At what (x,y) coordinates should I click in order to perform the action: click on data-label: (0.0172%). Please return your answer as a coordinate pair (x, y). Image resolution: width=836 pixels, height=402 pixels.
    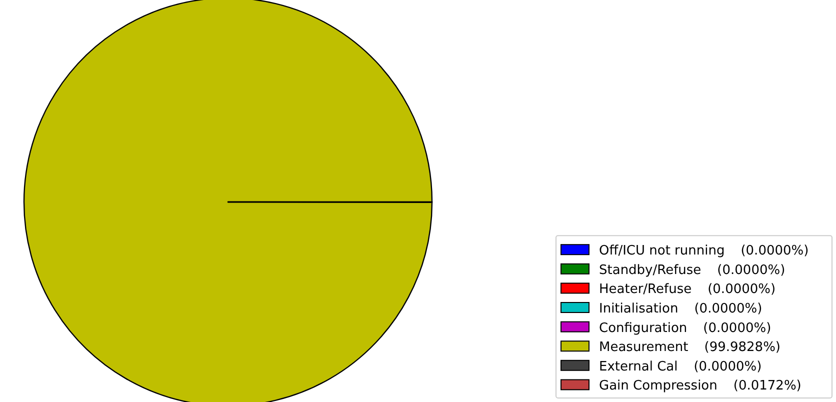
    Looking at the image, I should click on (767, 386).